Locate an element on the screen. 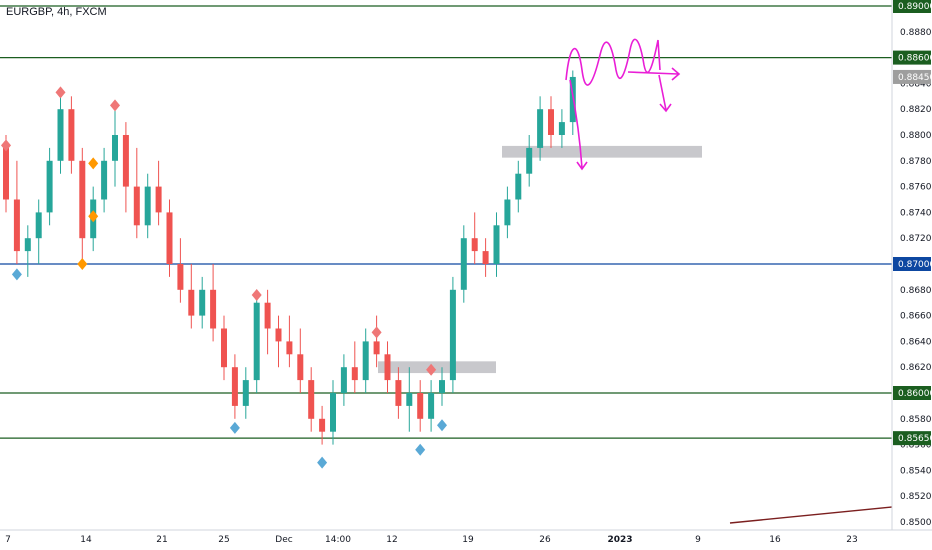  x-tick-label: Dec is located at coordinates (283, 540).